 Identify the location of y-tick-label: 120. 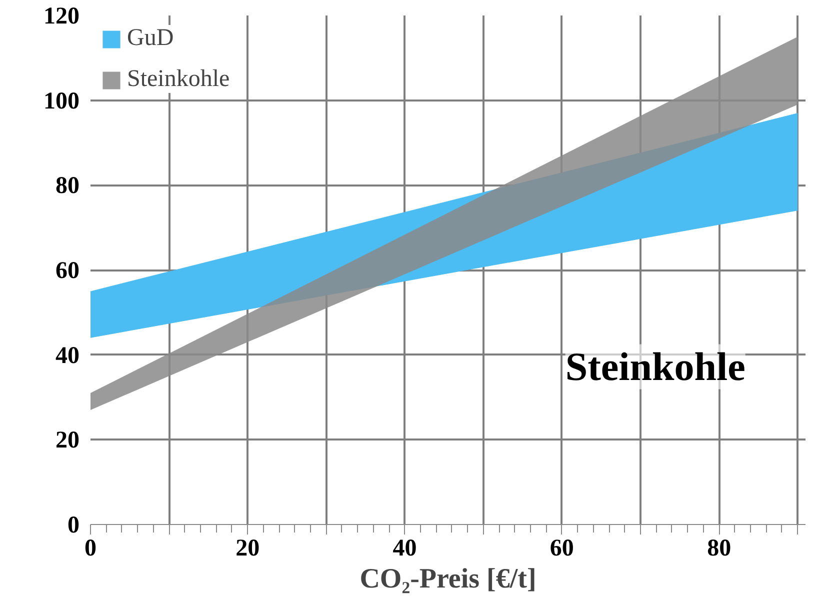
(62, 17).